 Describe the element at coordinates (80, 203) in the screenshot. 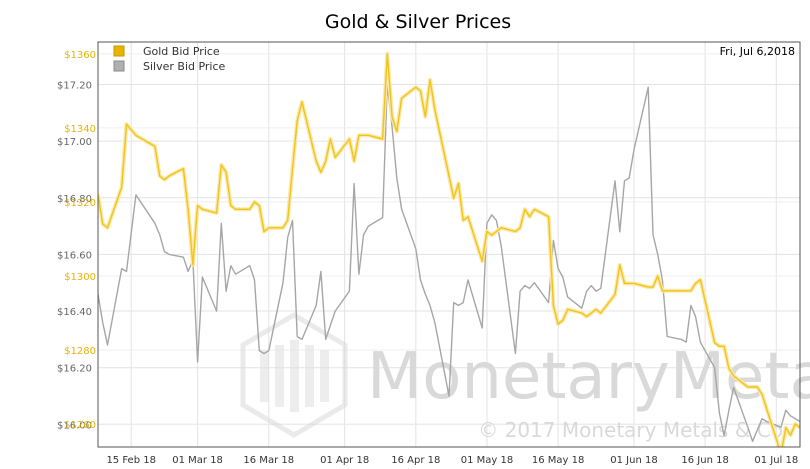

I see `gold-tick-label: $1320` at that location.